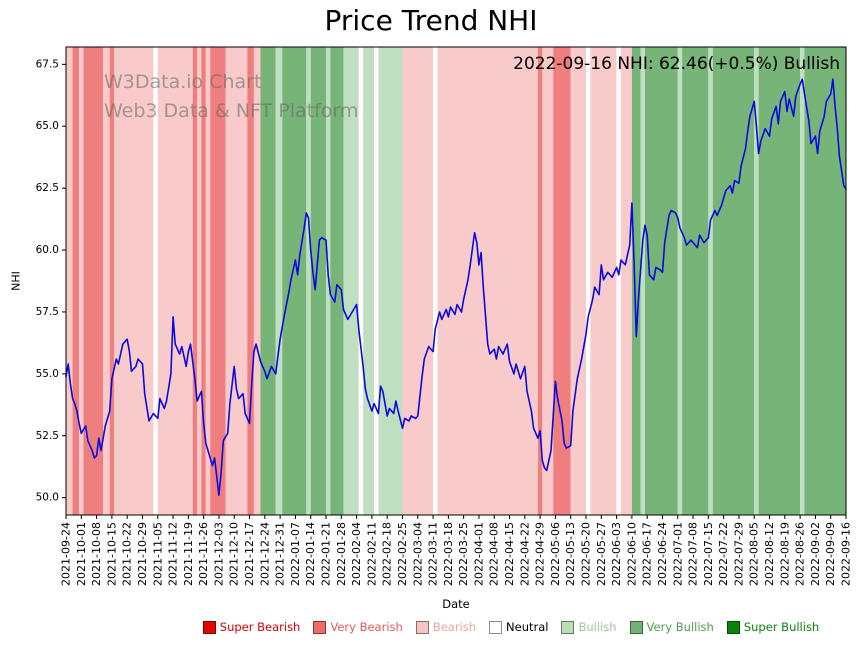  Describe the element at coordinates (387, 554) in the screenshot. I see `x-tick-label: 2022-02-18` at that location.